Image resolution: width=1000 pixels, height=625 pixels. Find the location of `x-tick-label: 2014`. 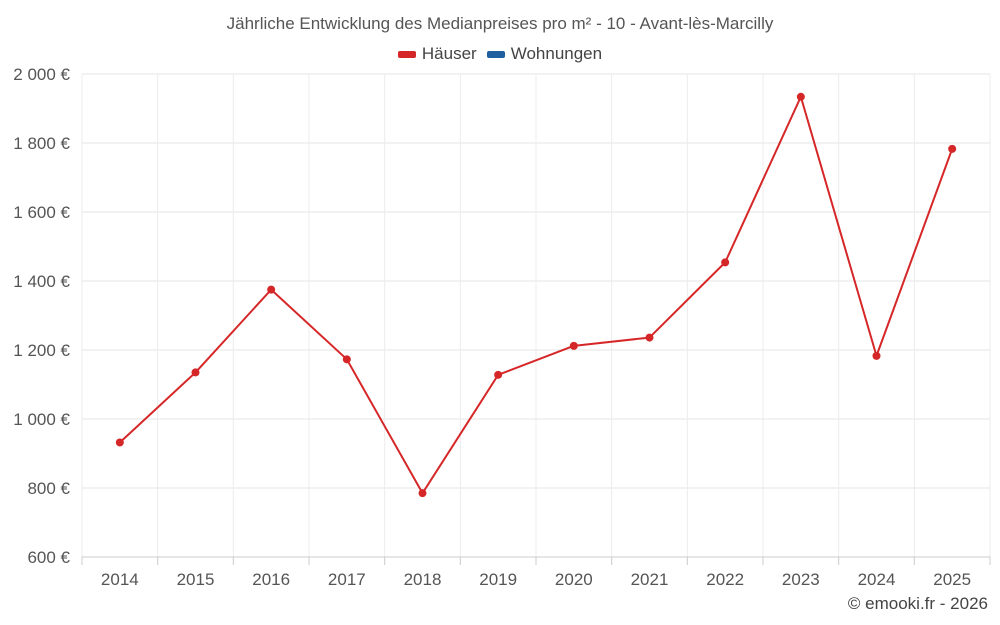

x-tick-label: 2014 is located at coordinates (120, 579).